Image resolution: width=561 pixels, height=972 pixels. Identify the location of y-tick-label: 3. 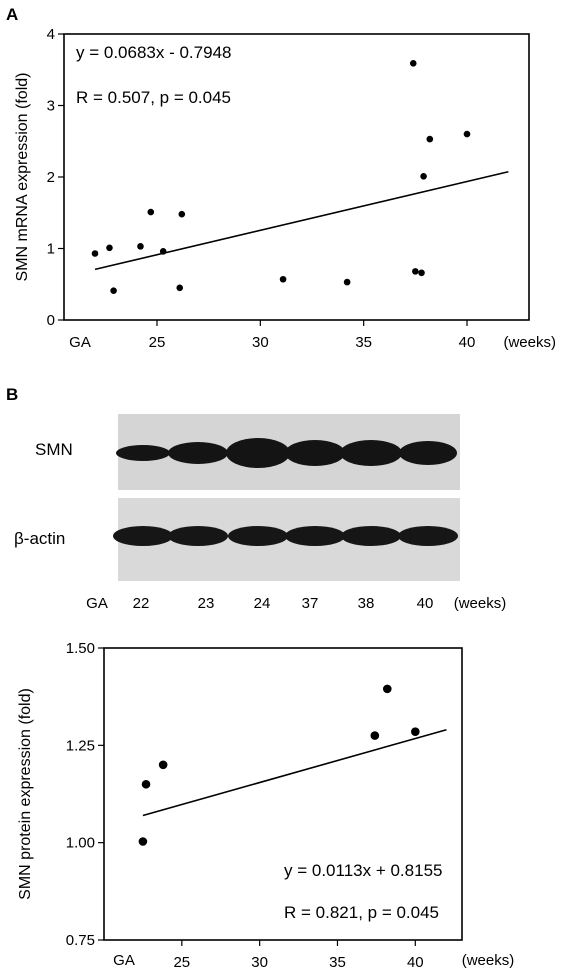
(51, 106).